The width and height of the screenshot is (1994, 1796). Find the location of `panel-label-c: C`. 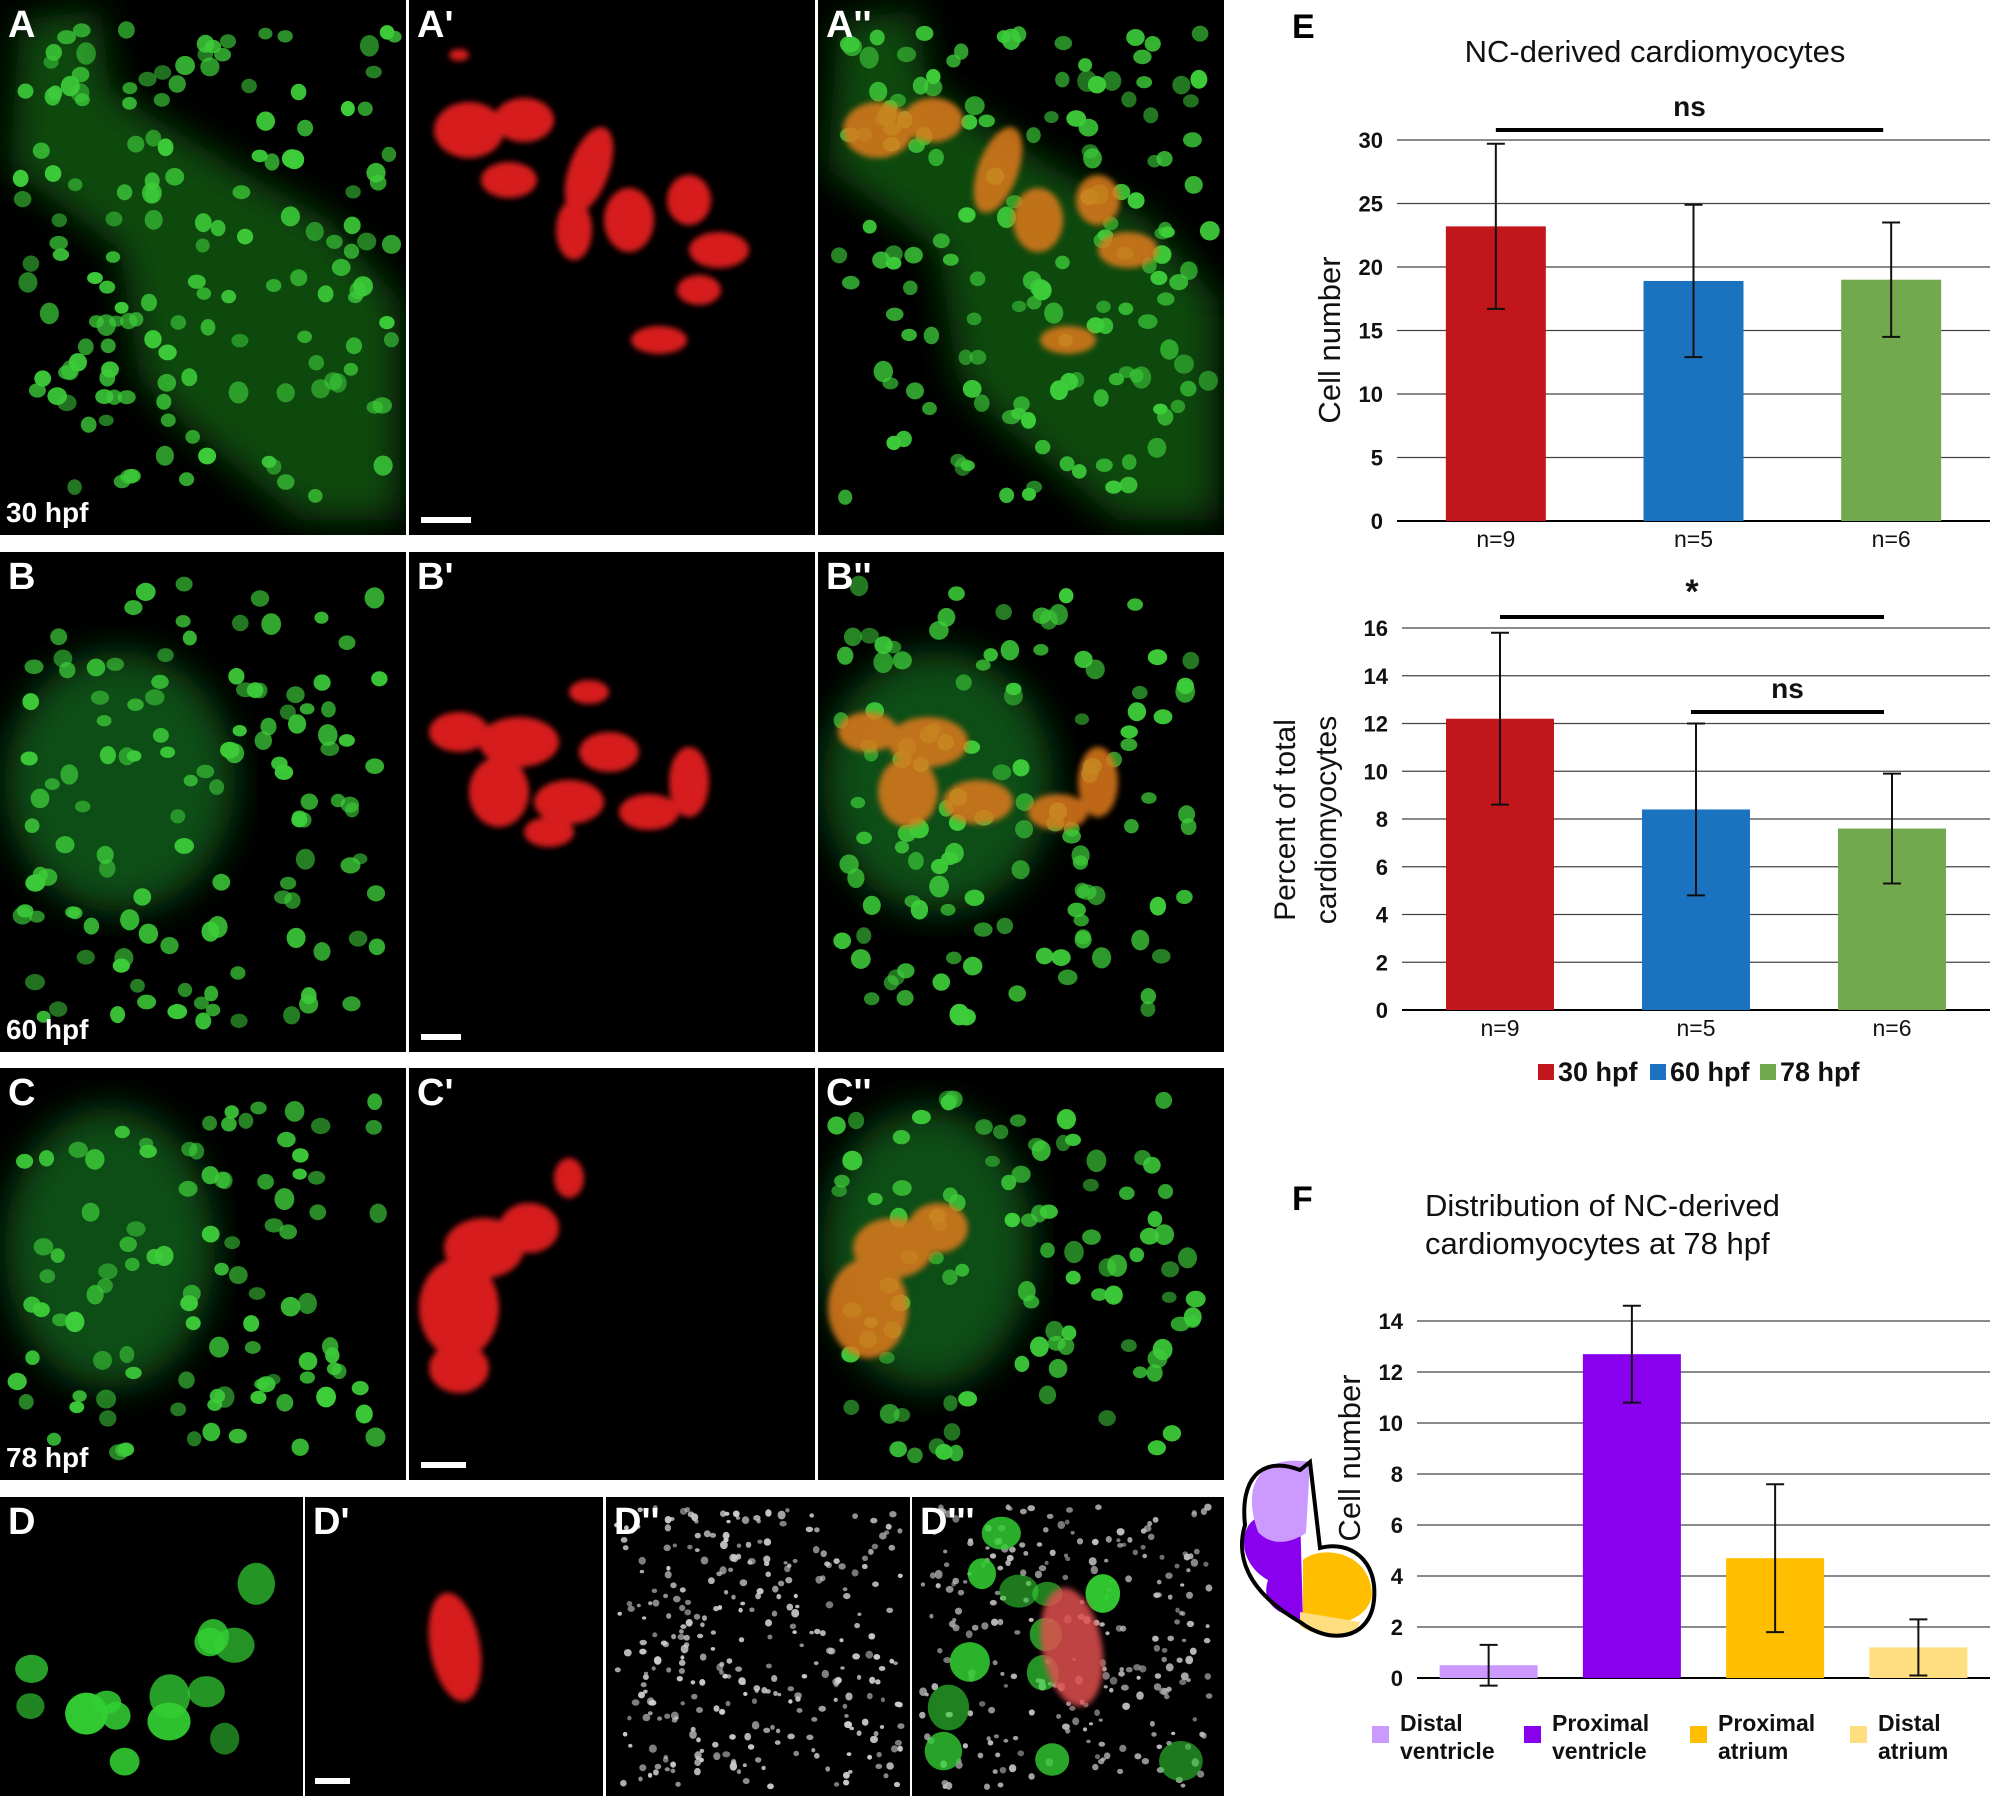

panel-label-c: C is located at coordinates (22, 1093).